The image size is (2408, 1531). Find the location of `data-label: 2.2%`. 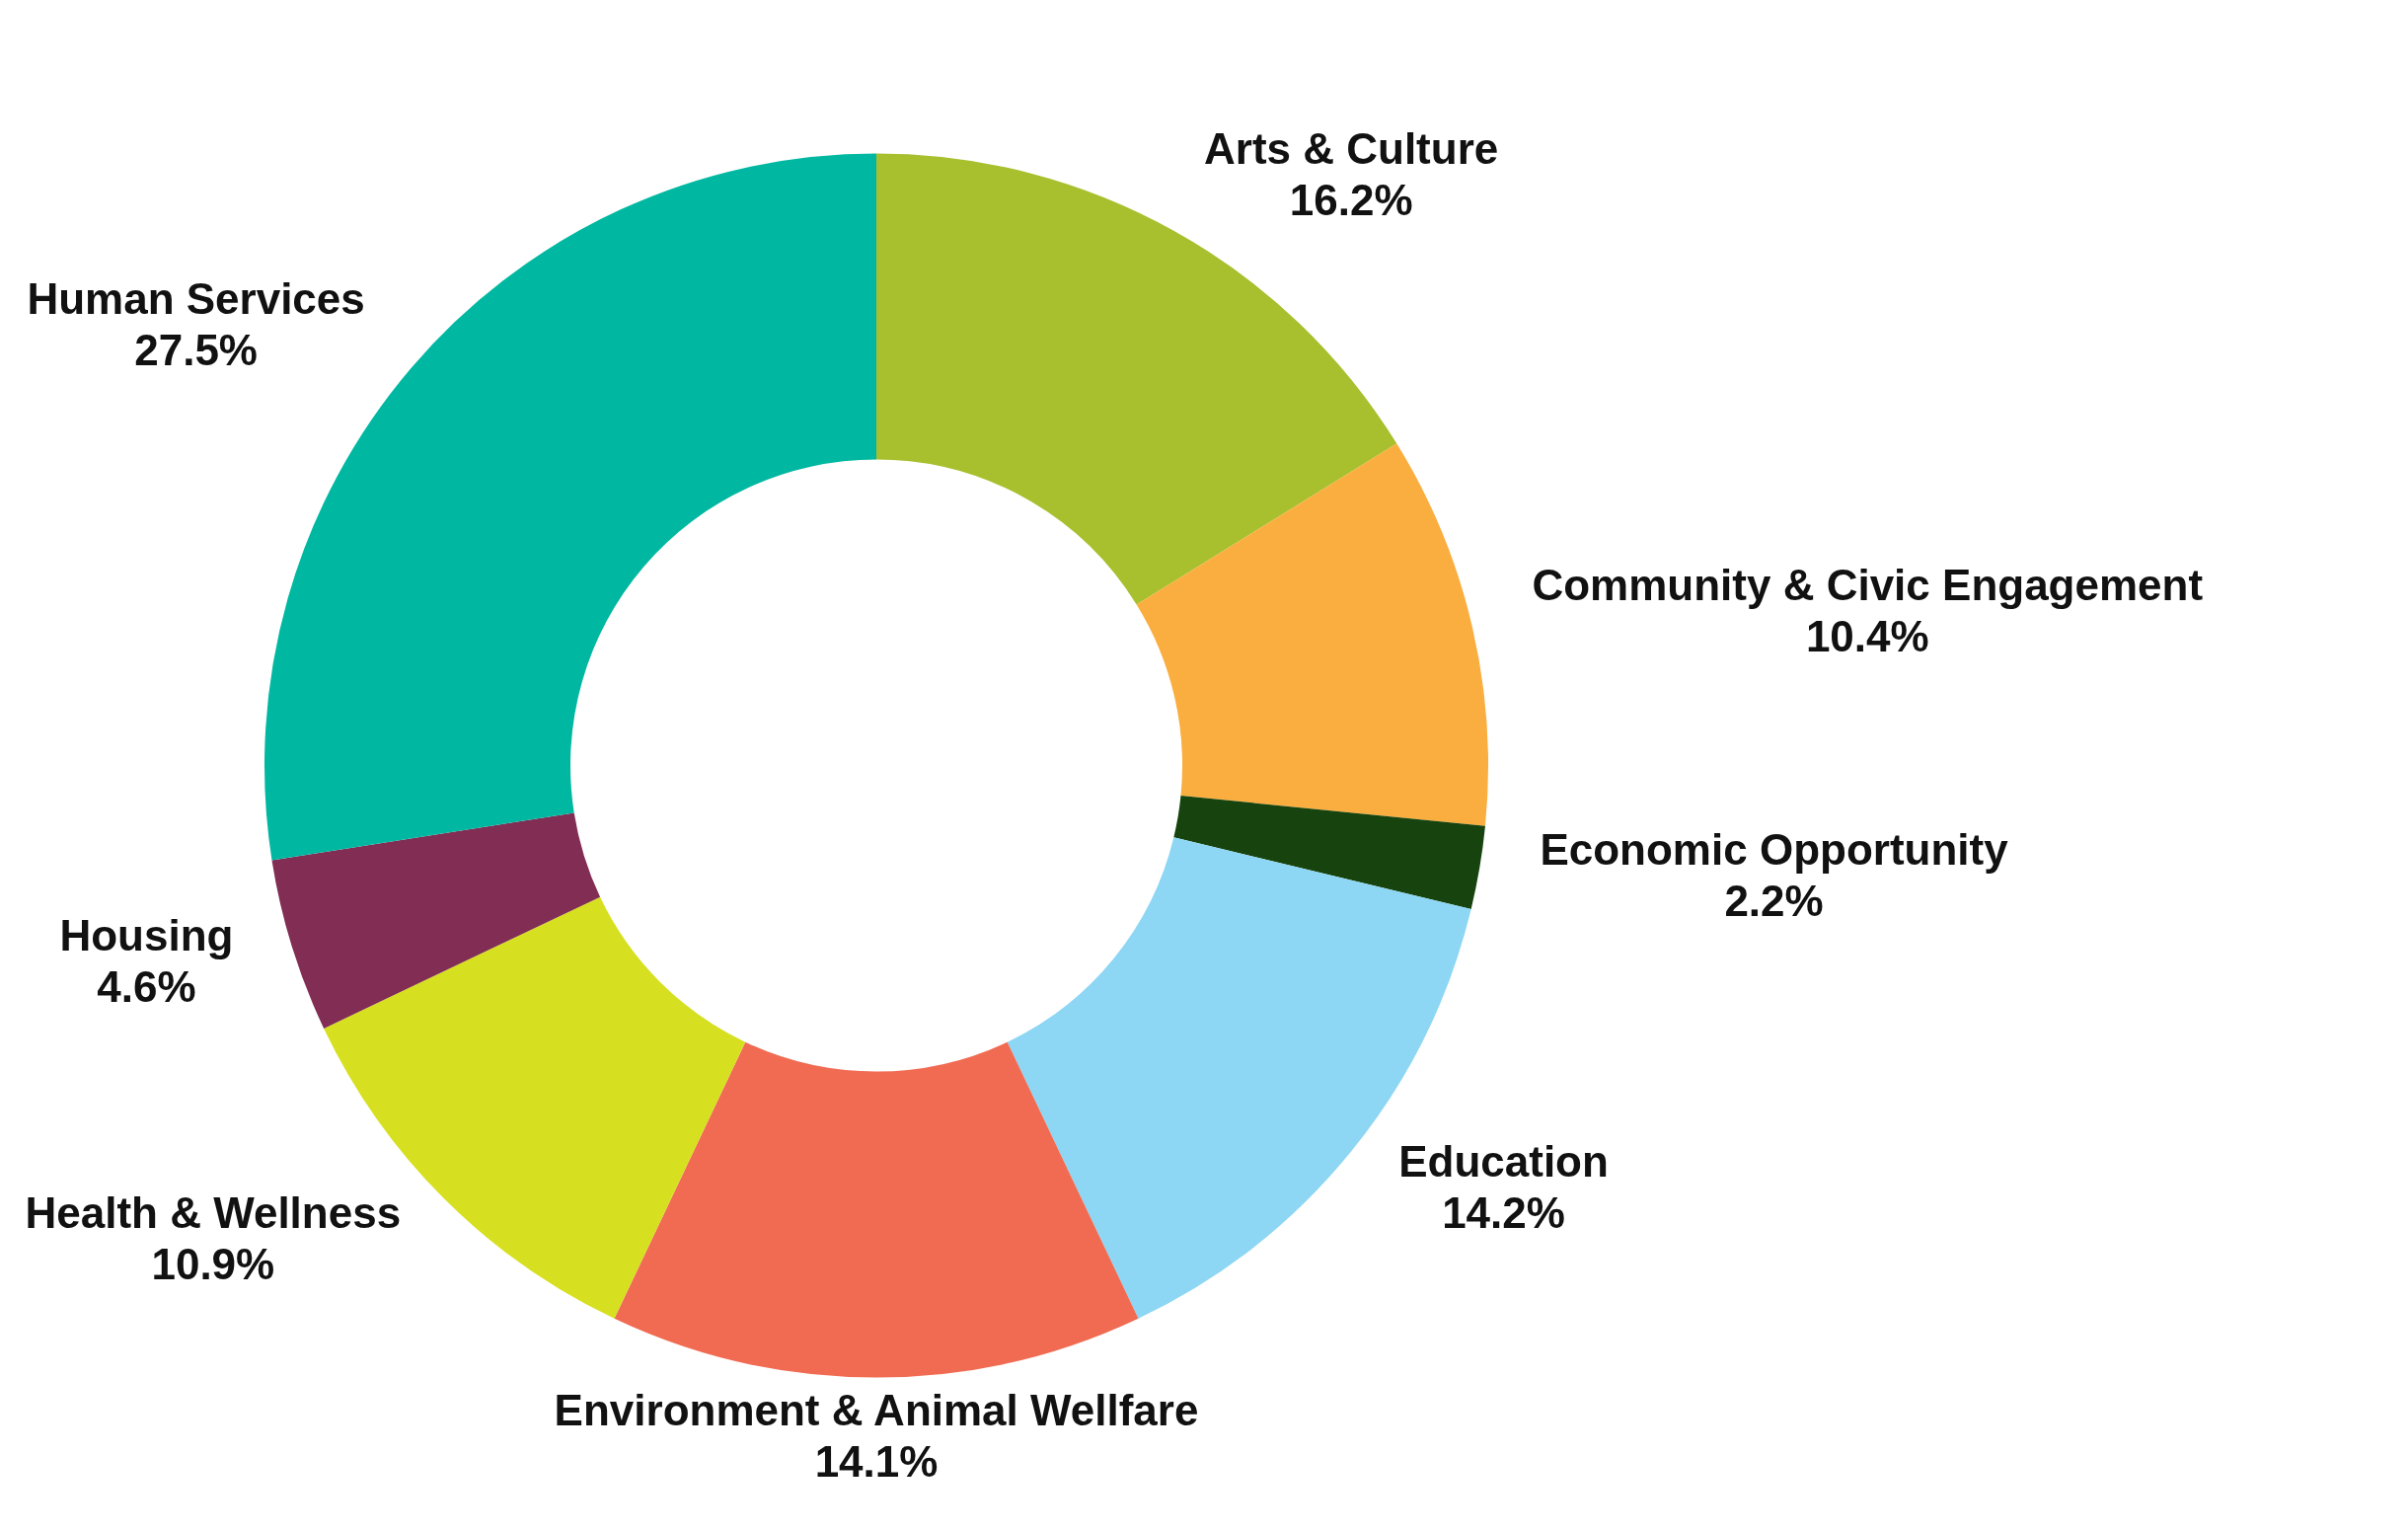

data-label: 2.2% is located at coordinates (1774, 900).